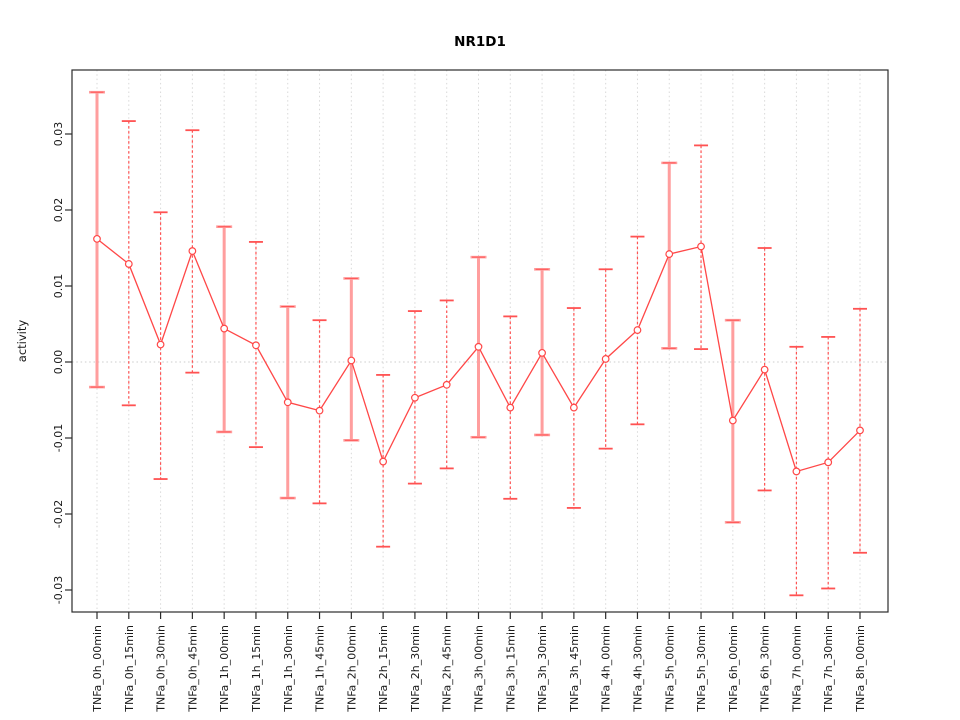  Describe the element at coordinates (58, 438) in the screenshot. I see `y-tick-label: -0.01` at that location.